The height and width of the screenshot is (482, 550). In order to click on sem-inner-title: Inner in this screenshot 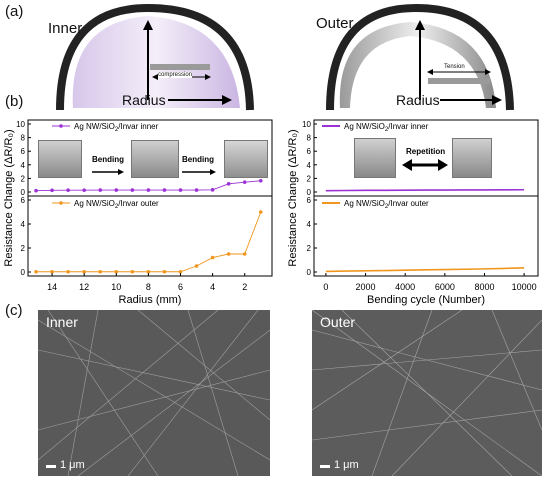, I will do `click(62, 322)`.